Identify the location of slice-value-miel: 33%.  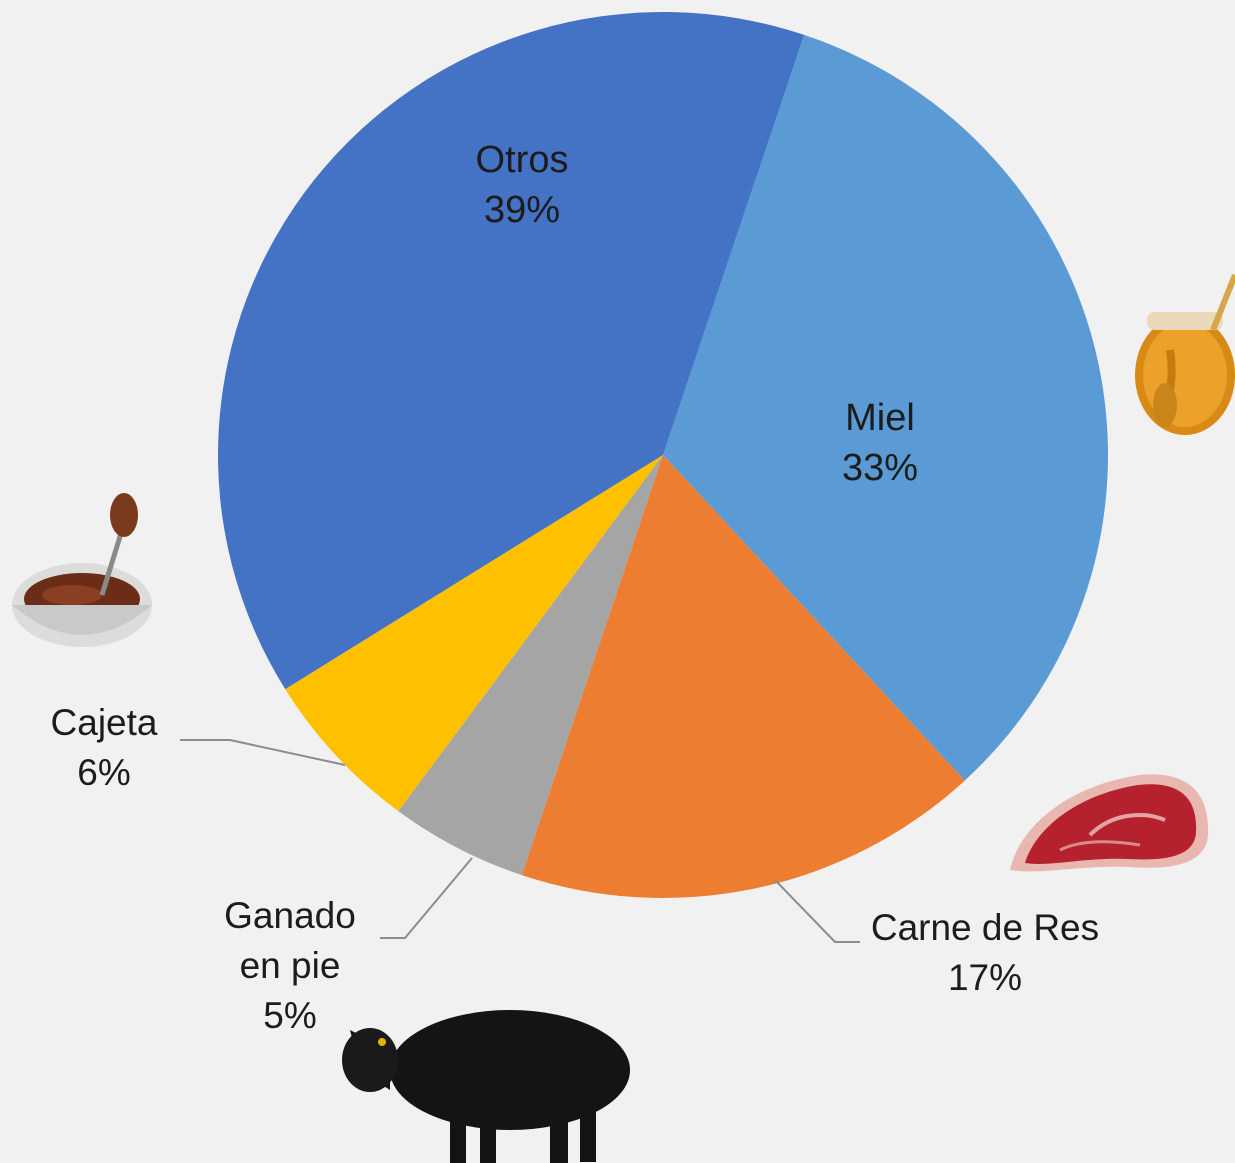
(880, 468).